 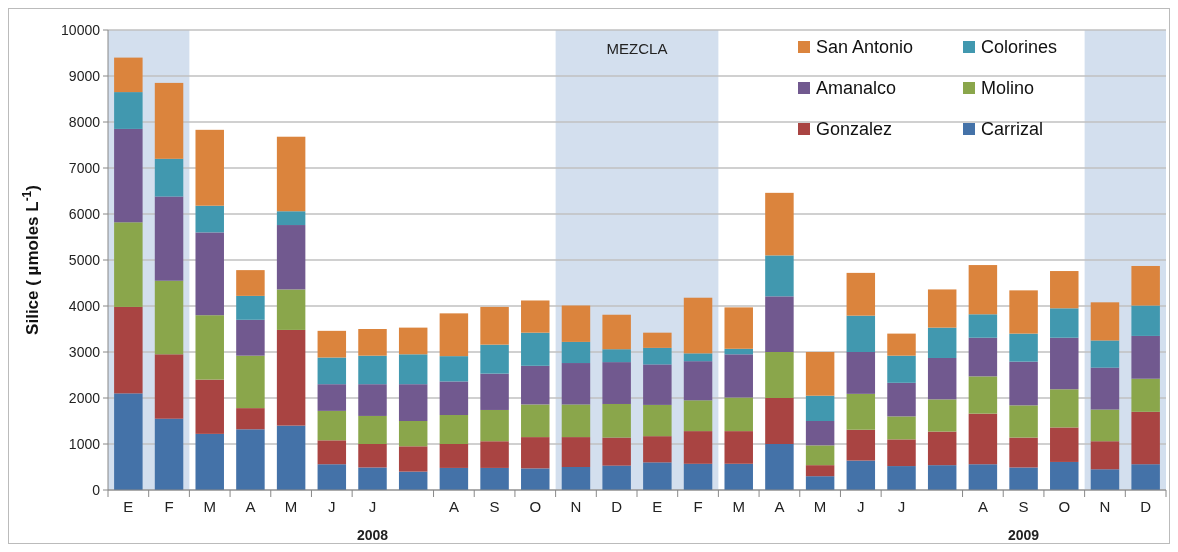 What do you see at coordinates (84, 168) in the screenshot?
I see `y-tick-label: 7000` at bounding box center [84, 168].